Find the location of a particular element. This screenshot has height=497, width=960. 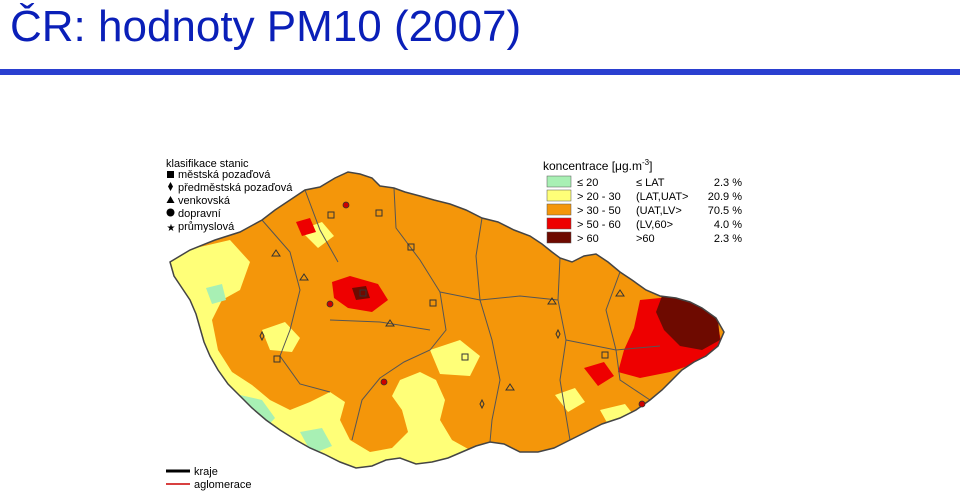

class-range: > 50 - 60 is located at coordinates (599, 225).